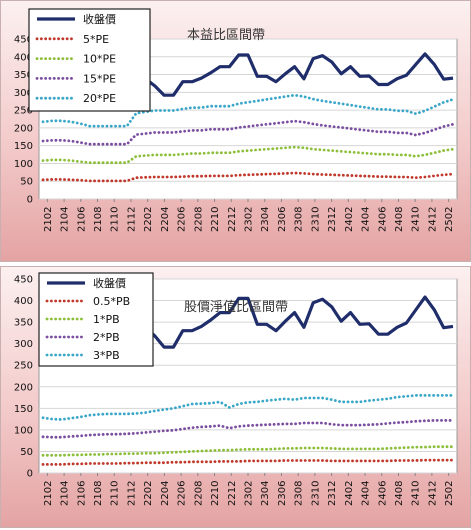  Describe the element at coordinates (96, 39) in the screenshot. I see `legend-label-1: 5*PE` at that location.